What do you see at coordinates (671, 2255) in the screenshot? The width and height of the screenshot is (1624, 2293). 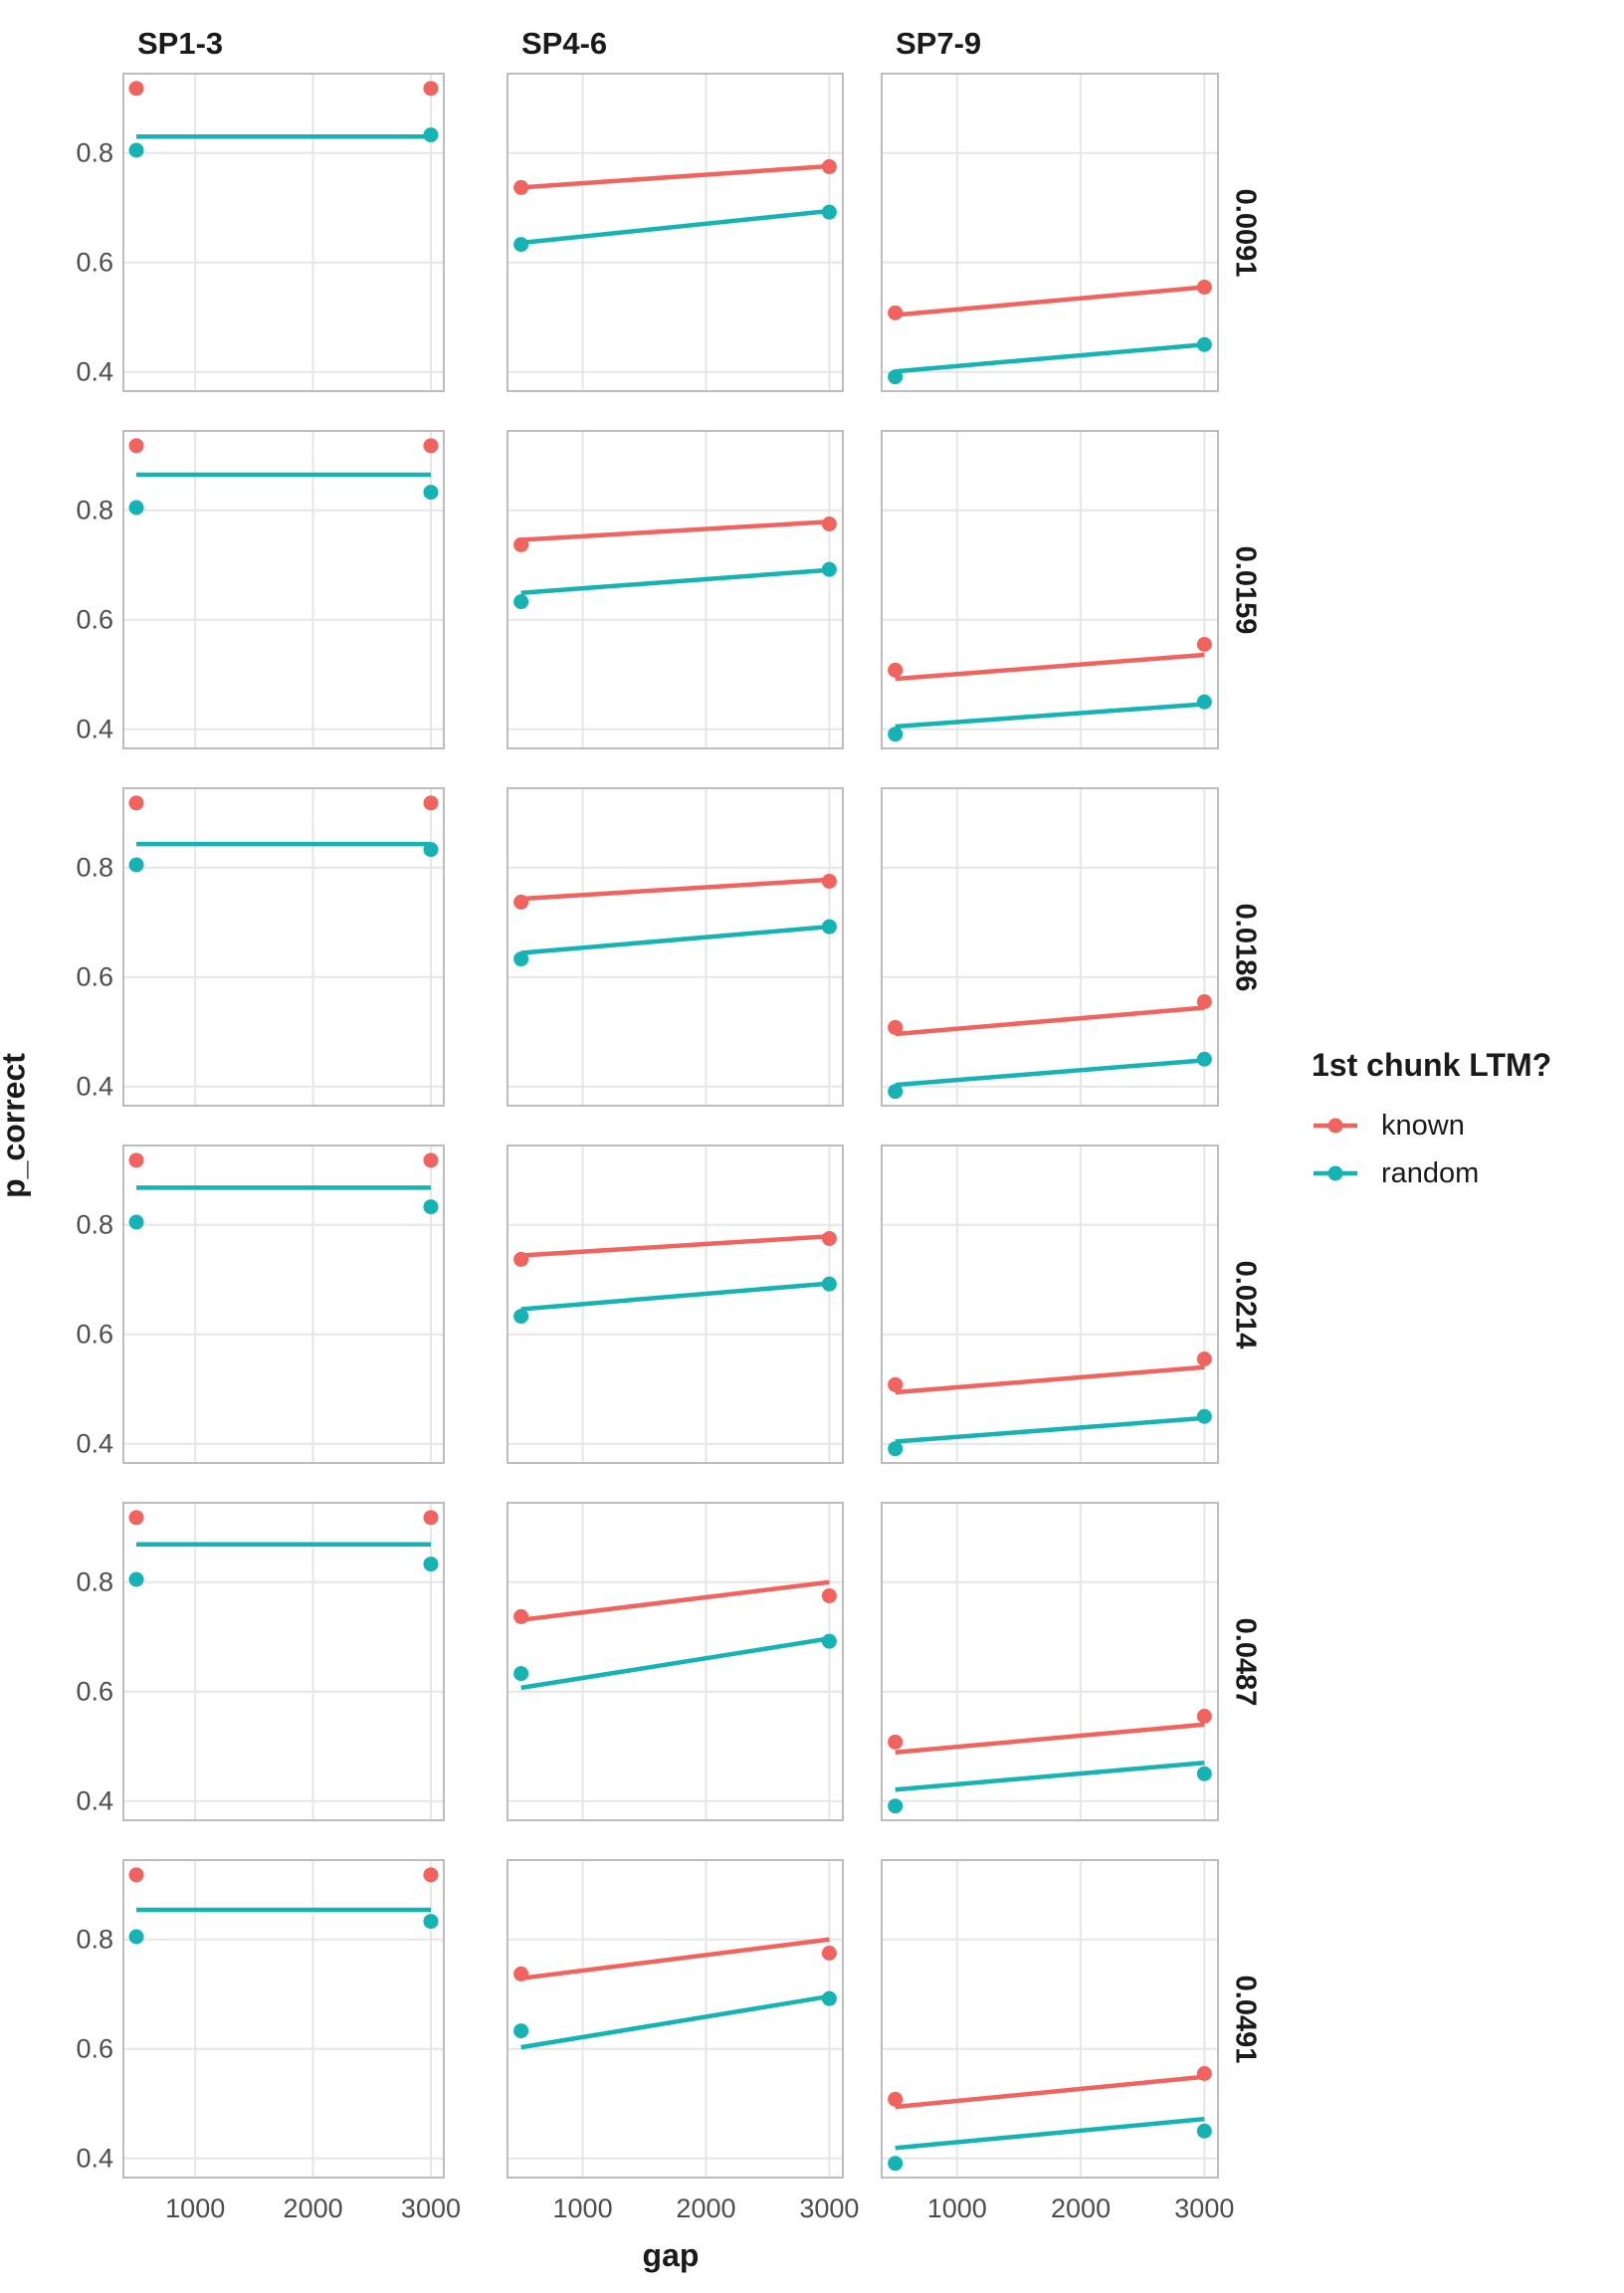 I see `x-axis-title: gap` at bounding box center [671, 2255].